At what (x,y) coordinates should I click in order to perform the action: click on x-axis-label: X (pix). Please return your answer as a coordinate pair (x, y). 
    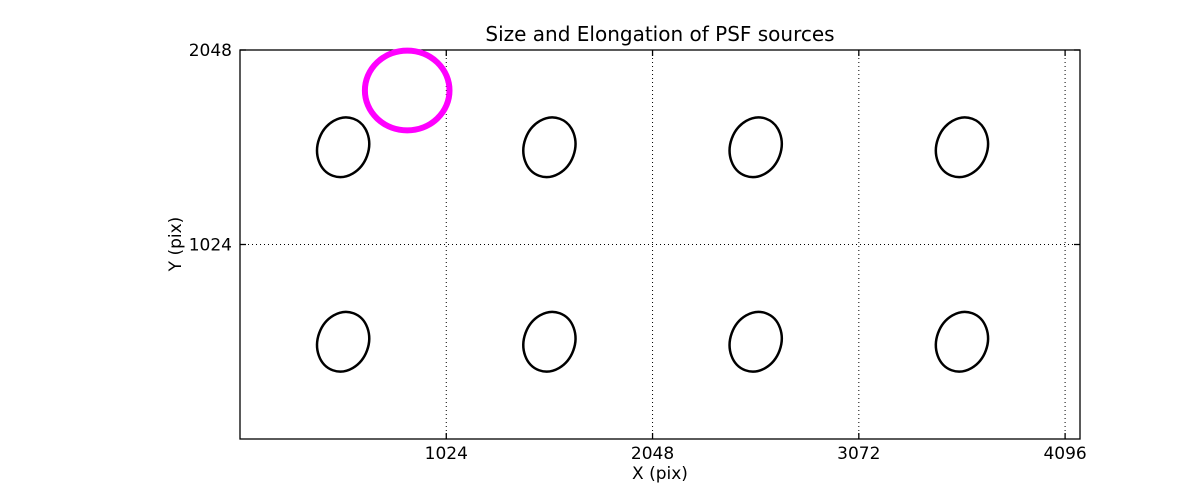
    Looking at the image, I should click on (660, 474).